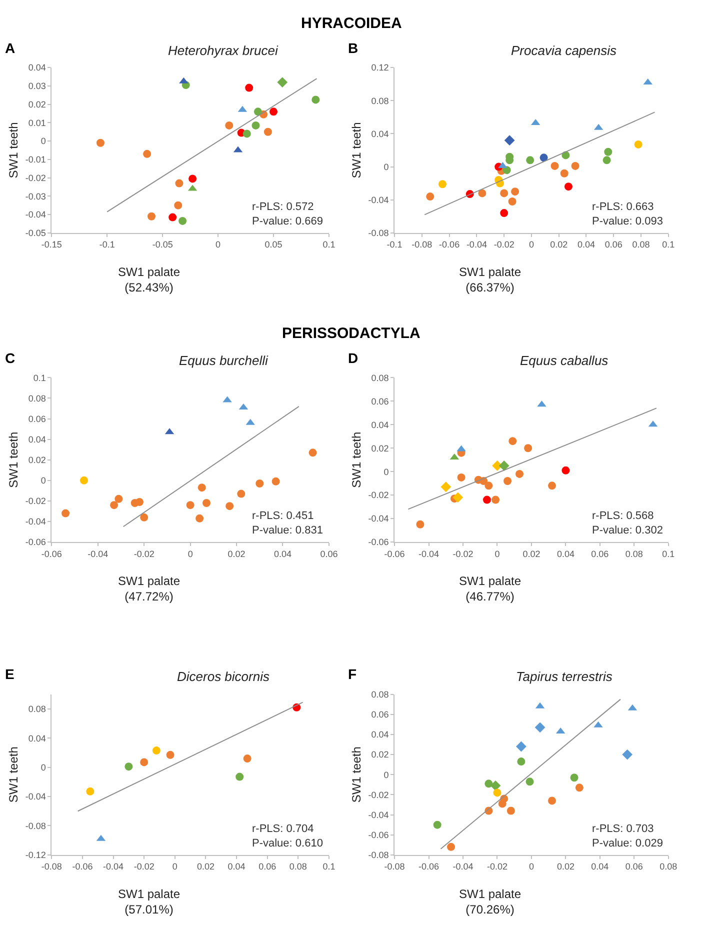 This screenshot has height=944, width=702. I want to click on x-tick-label: 0.1, so click(329, 867).